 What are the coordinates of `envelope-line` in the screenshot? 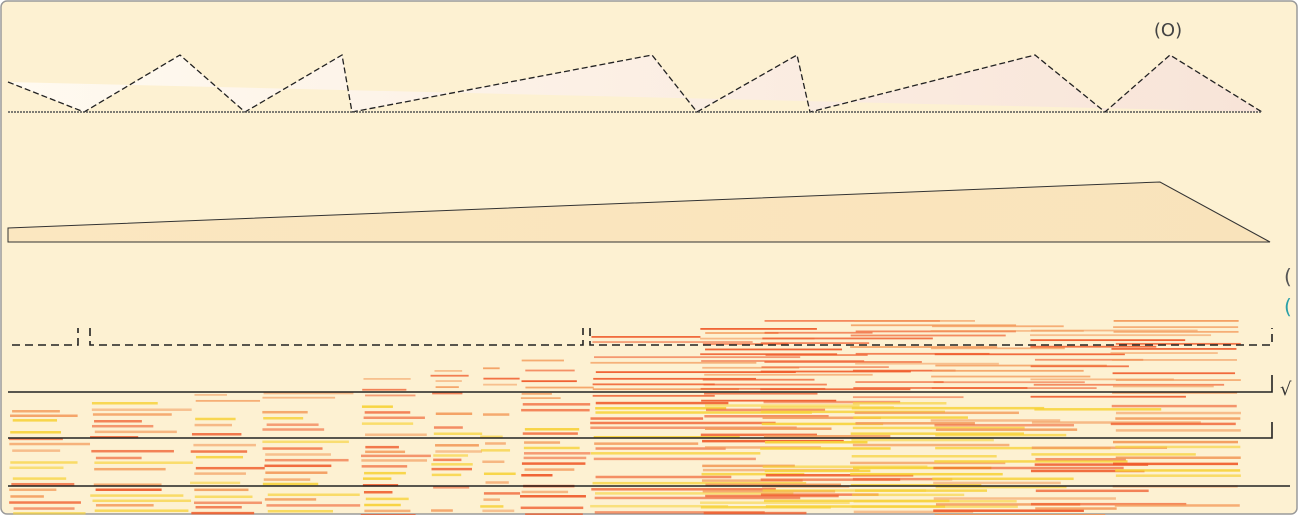 It's located at (635, 83).